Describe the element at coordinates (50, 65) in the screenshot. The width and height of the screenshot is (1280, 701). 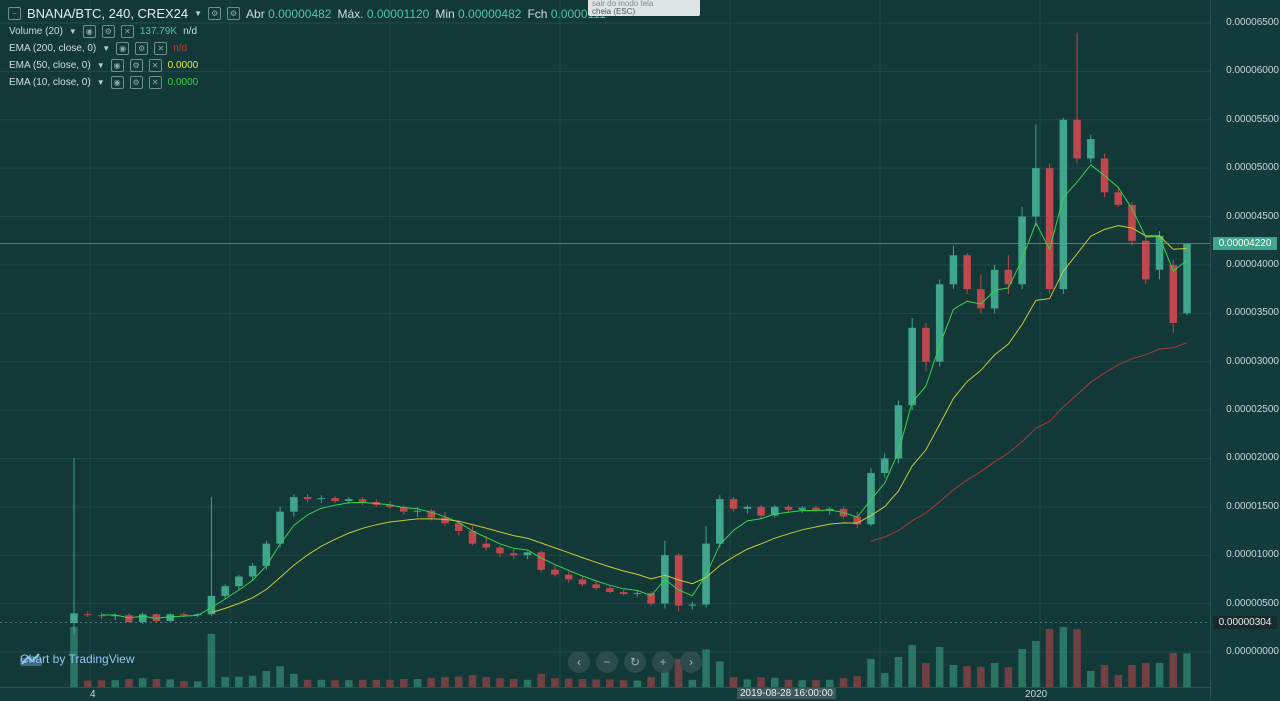
I see `indicator-name: EMA (50, close, 0)` at that location.